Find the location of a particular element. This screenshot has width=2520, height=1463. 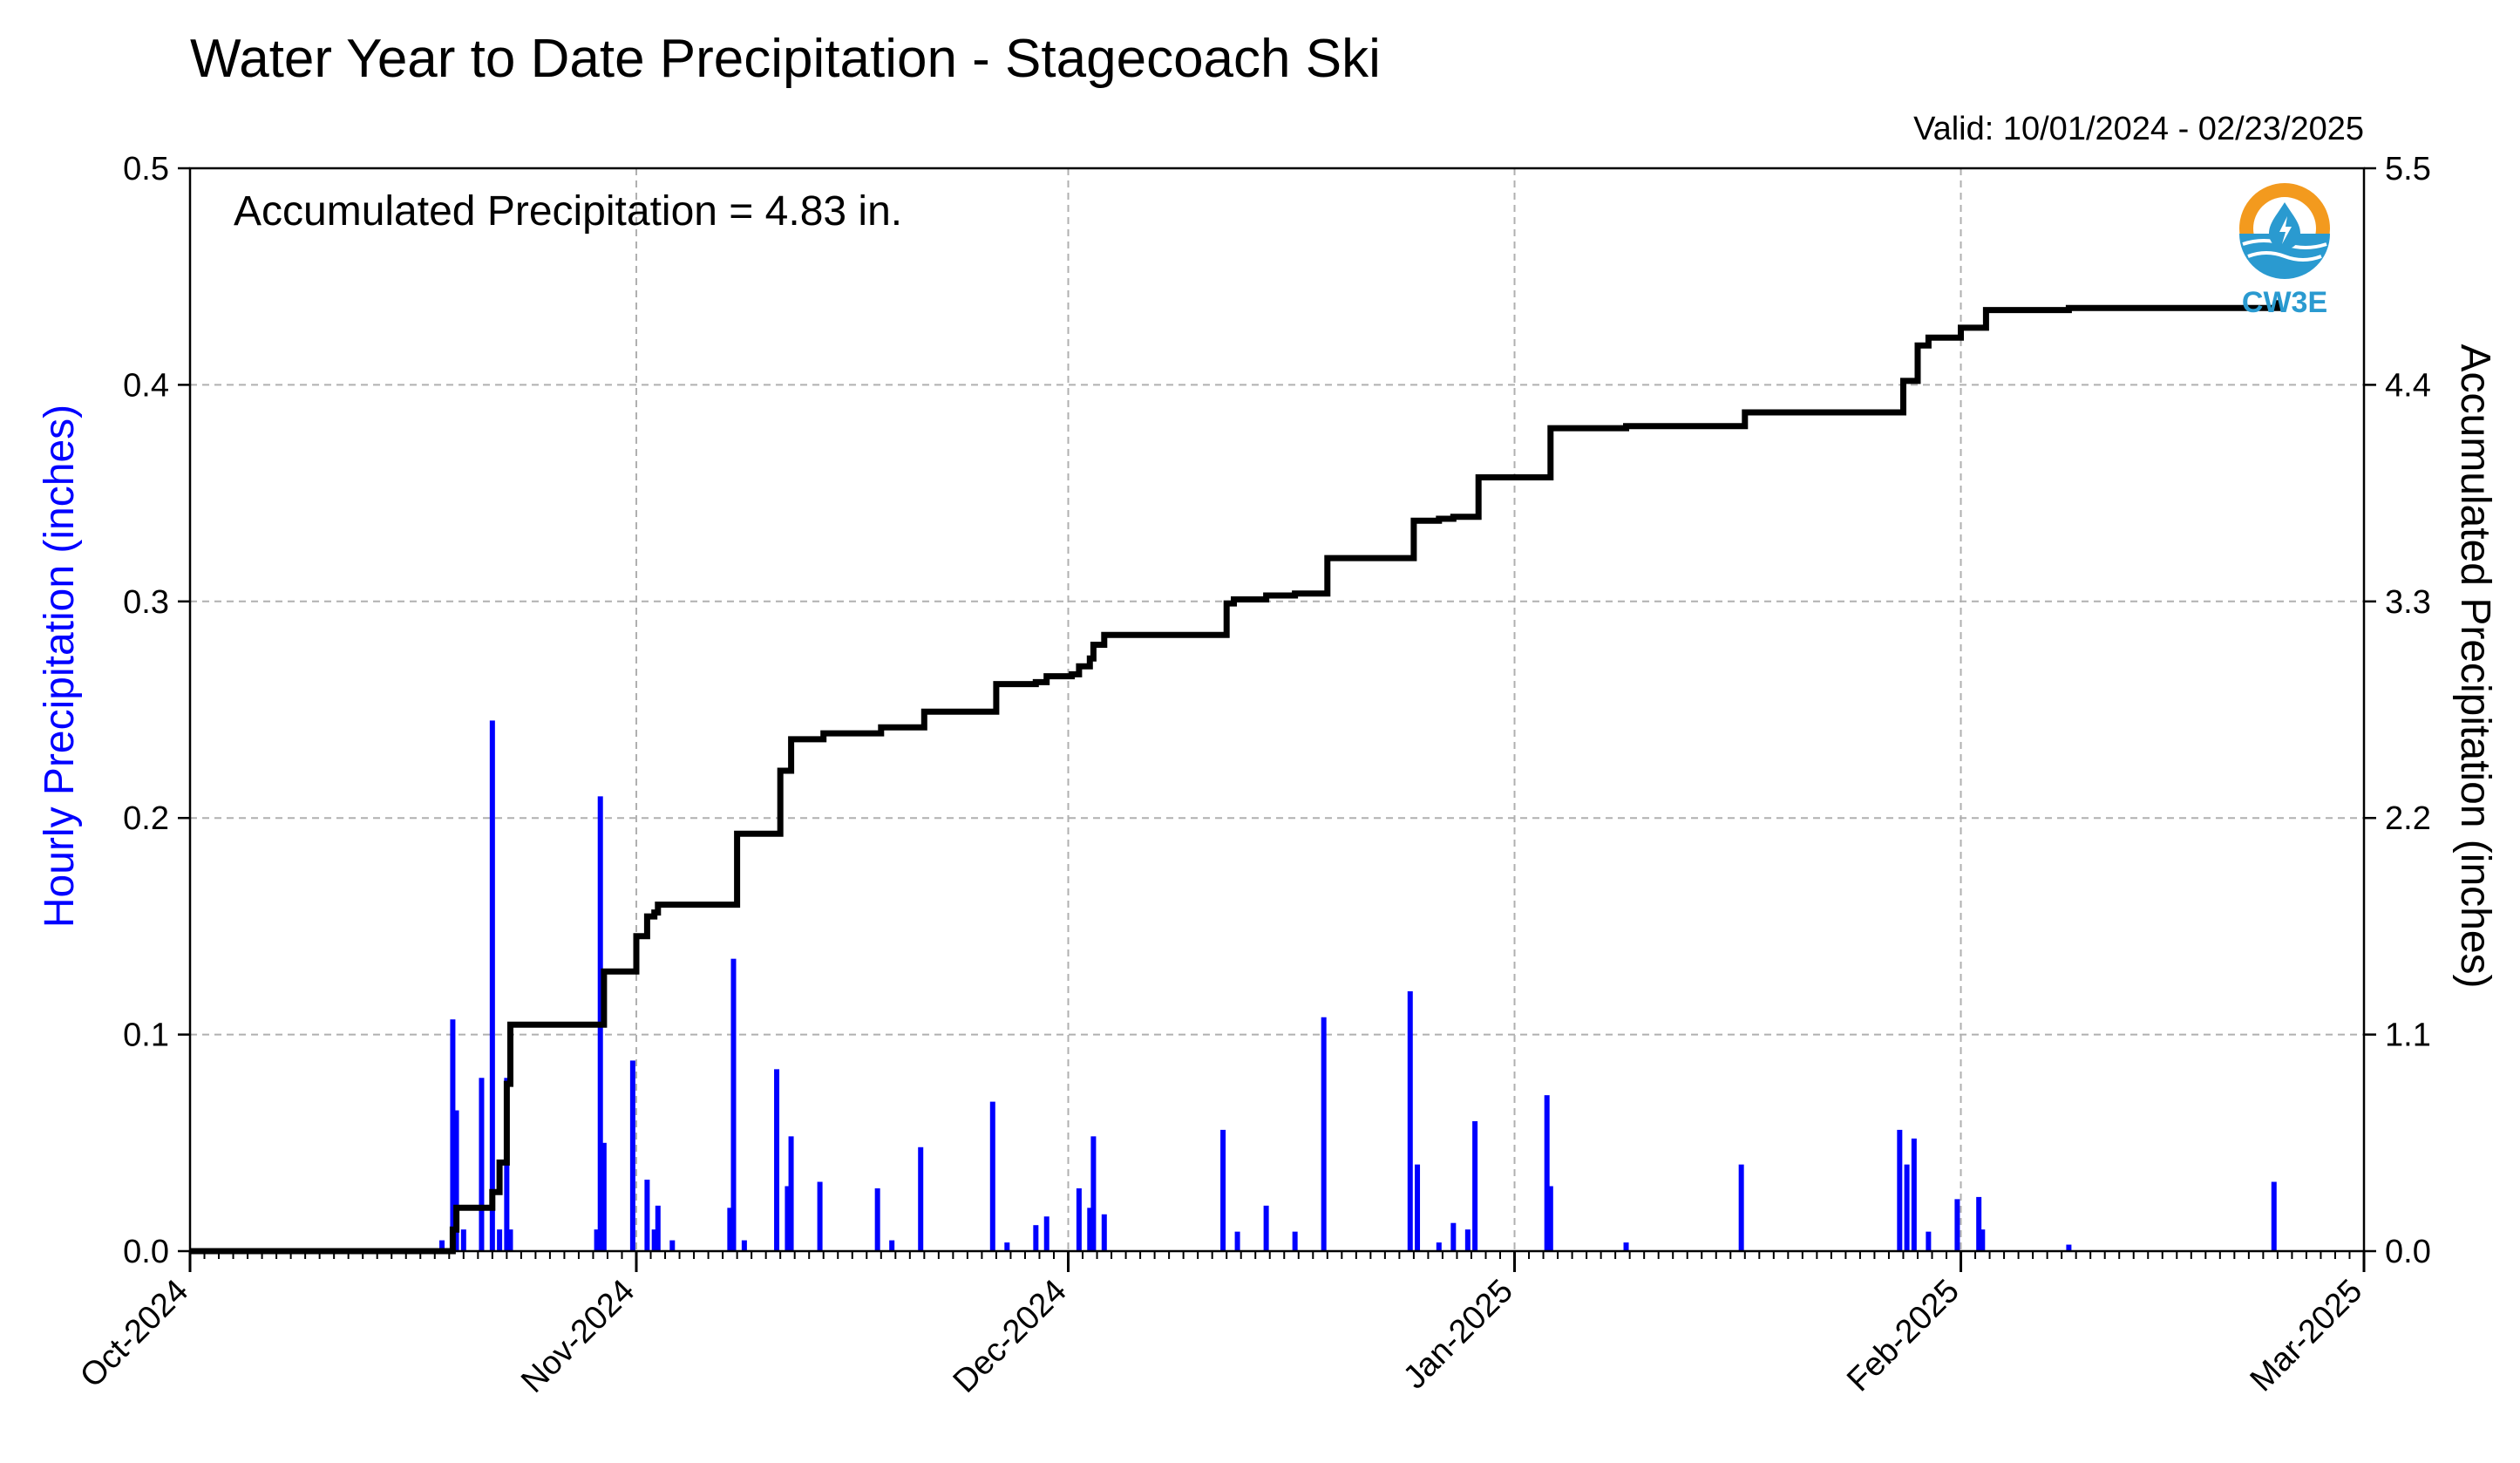

left-y-tick-label: 0.3 is located at coordinates (146, 602).